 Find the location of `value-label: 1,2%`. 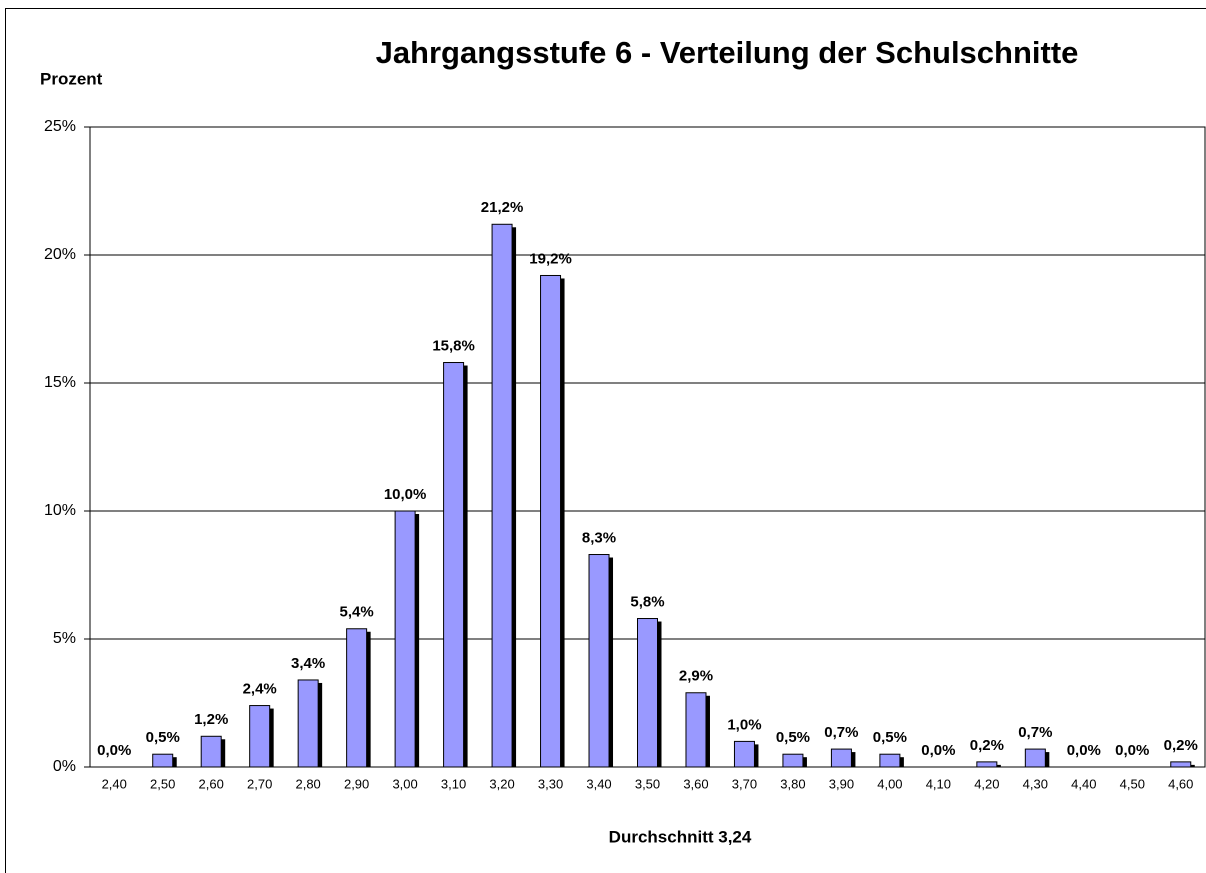

value-label: 1,2% is located at coordinates (211, 719).